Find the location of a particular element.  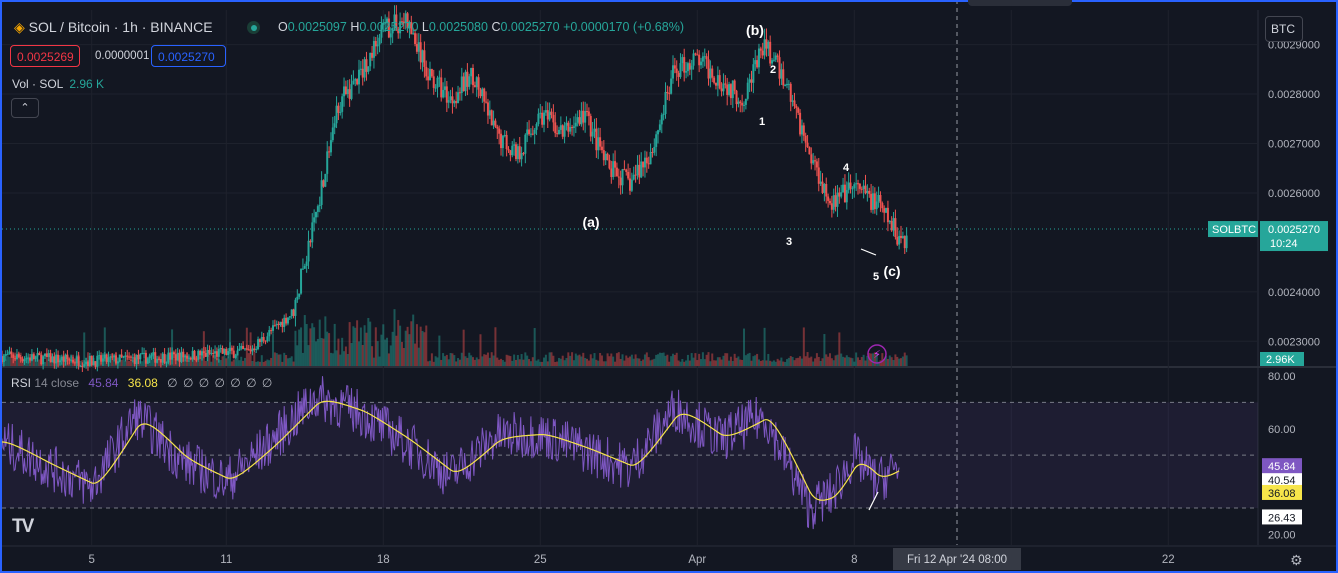

settings-gear-icon: ⚙ is located at coordinates (1296, 560).